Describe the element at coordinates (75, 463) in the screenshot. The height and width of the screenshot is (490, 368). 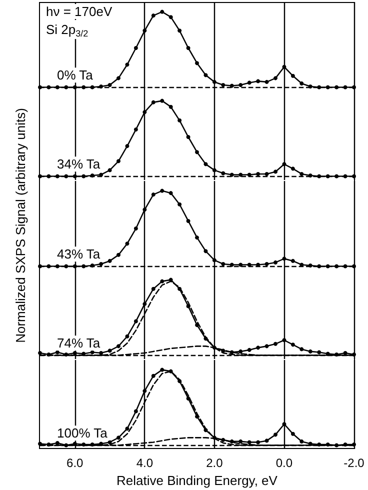
I see `x-tick-label: 6.0` at that location.